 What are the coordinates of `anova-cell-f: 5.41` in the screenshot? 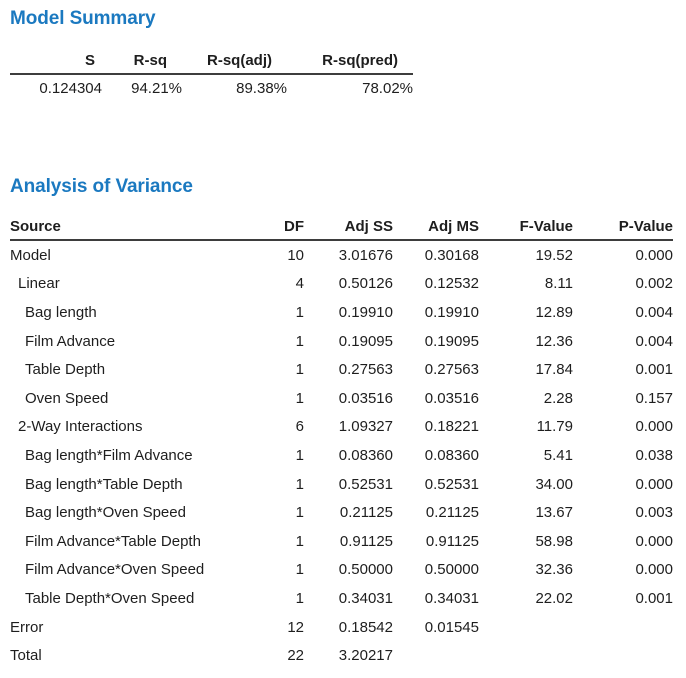 It's located at (558, 455).